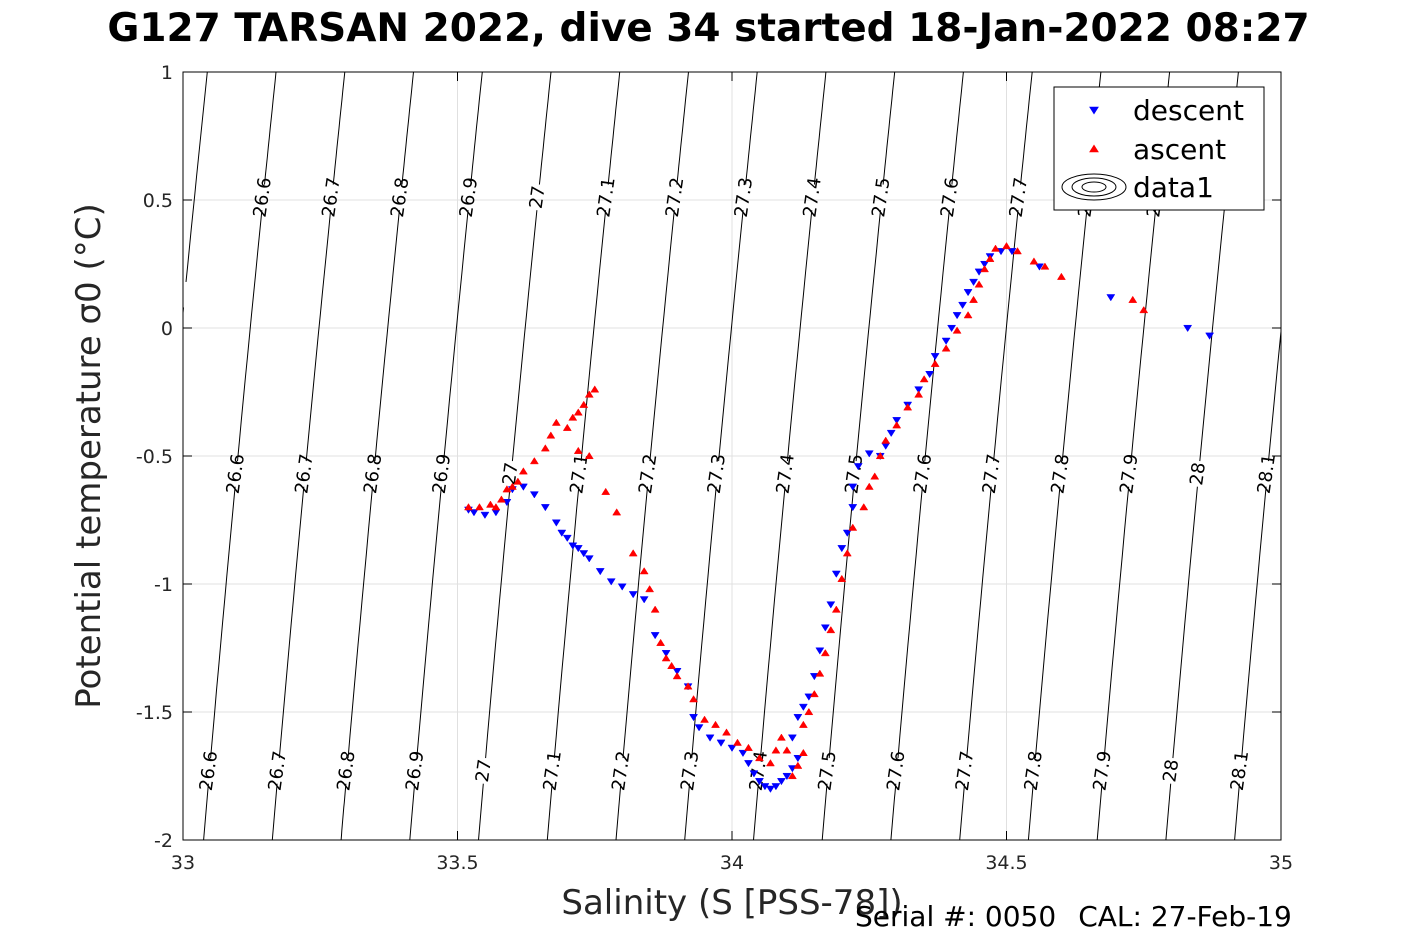 Image resolution: width=1417 pixels, height=945 pixels. I want to click on legend-contour-icon, so click(1094, 187).